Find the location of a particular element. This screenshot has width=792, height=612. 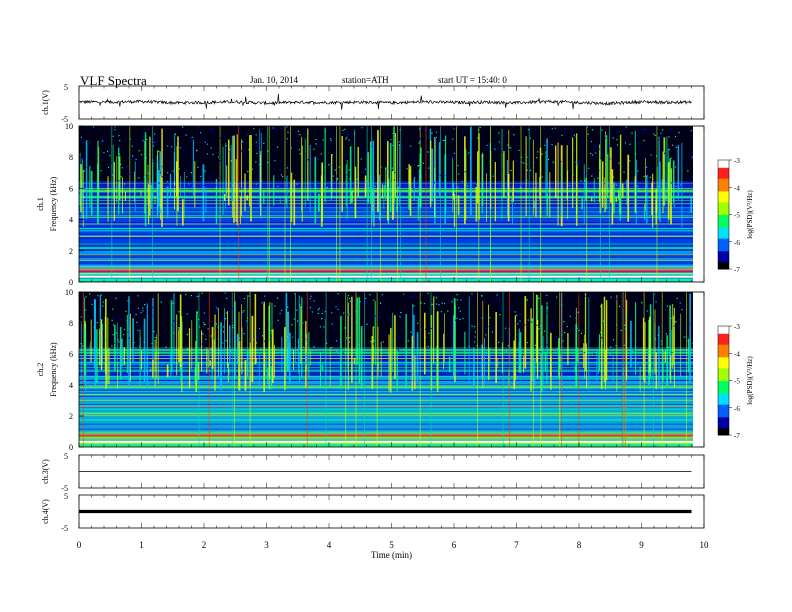

time-tick-label: 6 is located at coordinates (454, 545).